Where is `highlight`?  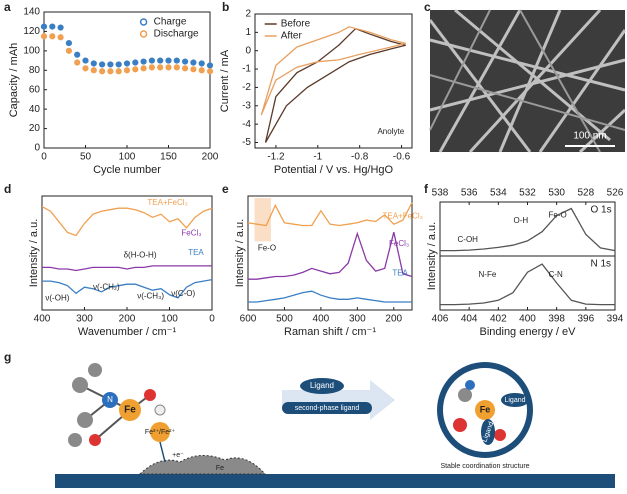
highlight is located at coordinates (262, 220).